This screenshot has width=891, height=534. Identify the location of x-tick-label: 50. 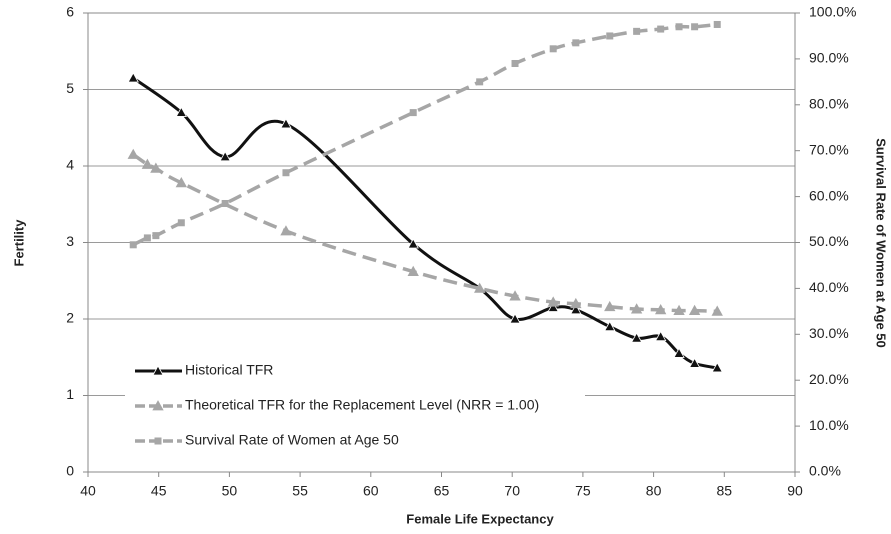
(230, 491).